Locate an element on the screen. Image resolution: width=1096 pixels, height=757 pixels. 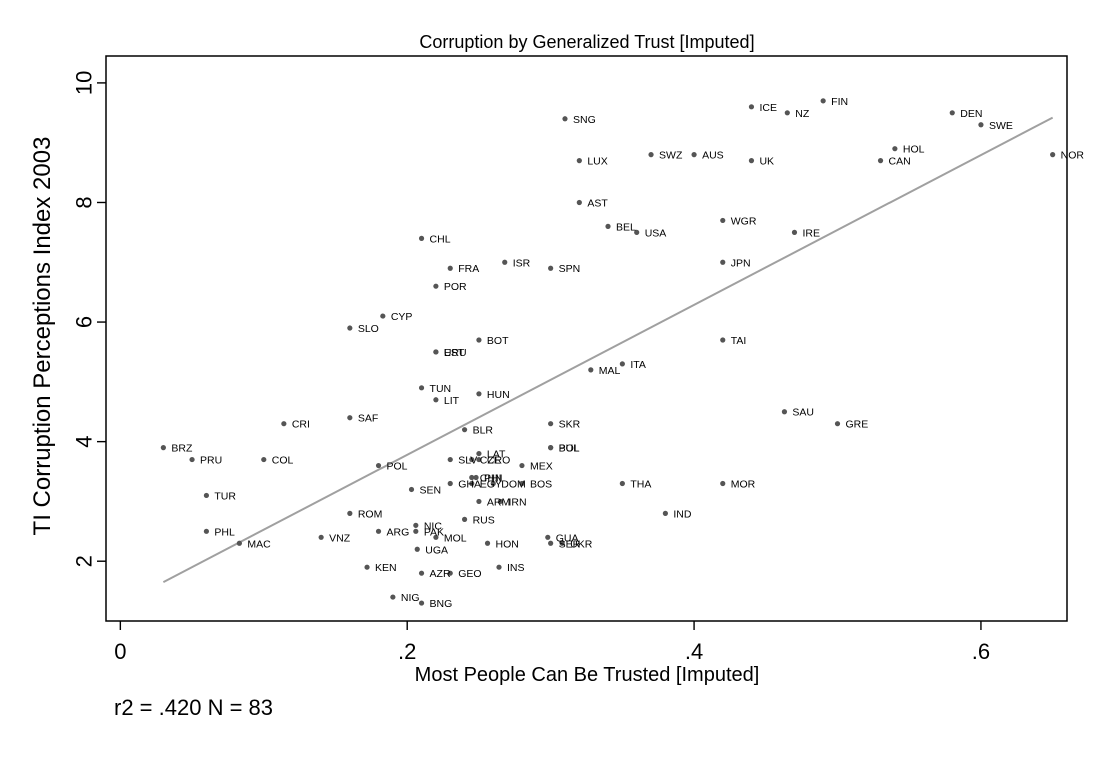
y-tick-label: 10 is located at coordinates (84, 83).